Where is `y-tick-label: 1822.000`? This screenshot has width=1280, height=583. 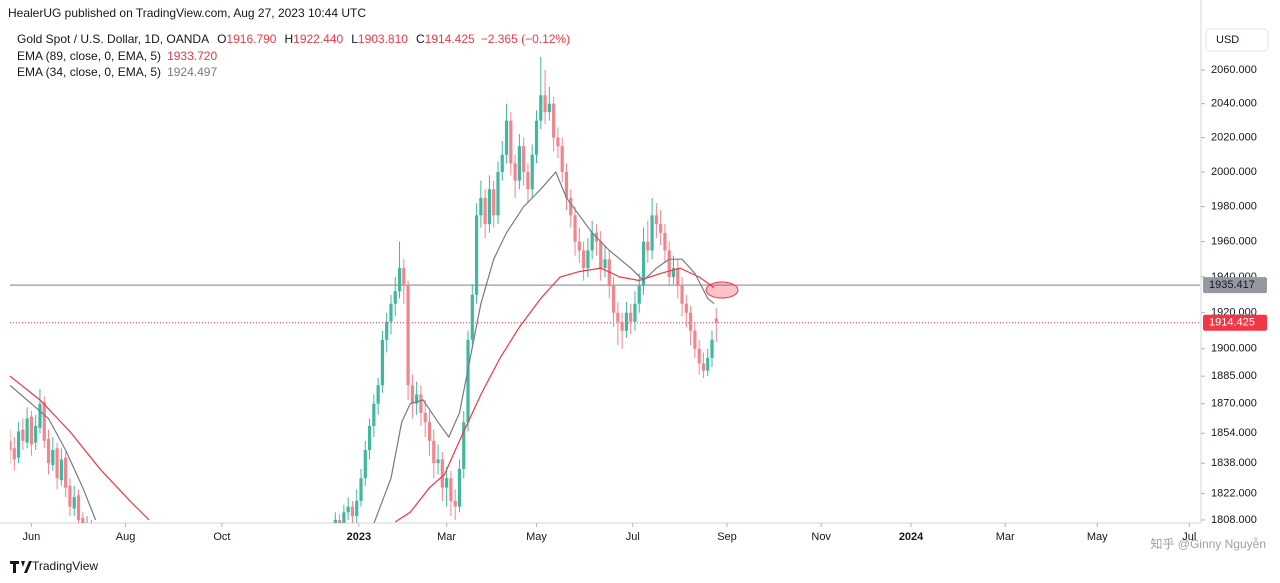 y-tick-label: 1822.000 is located at coordinates (1234, 493).